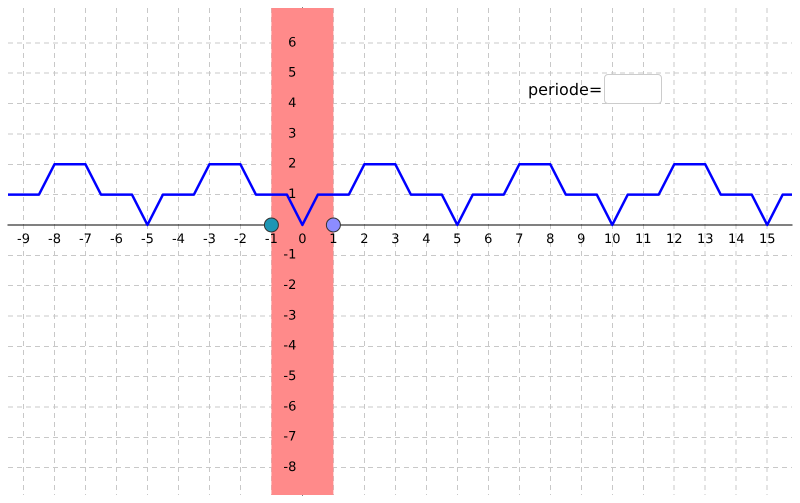 The image size is (800, 503). I want to click on x-tick-label: 0, so click(302, 239).